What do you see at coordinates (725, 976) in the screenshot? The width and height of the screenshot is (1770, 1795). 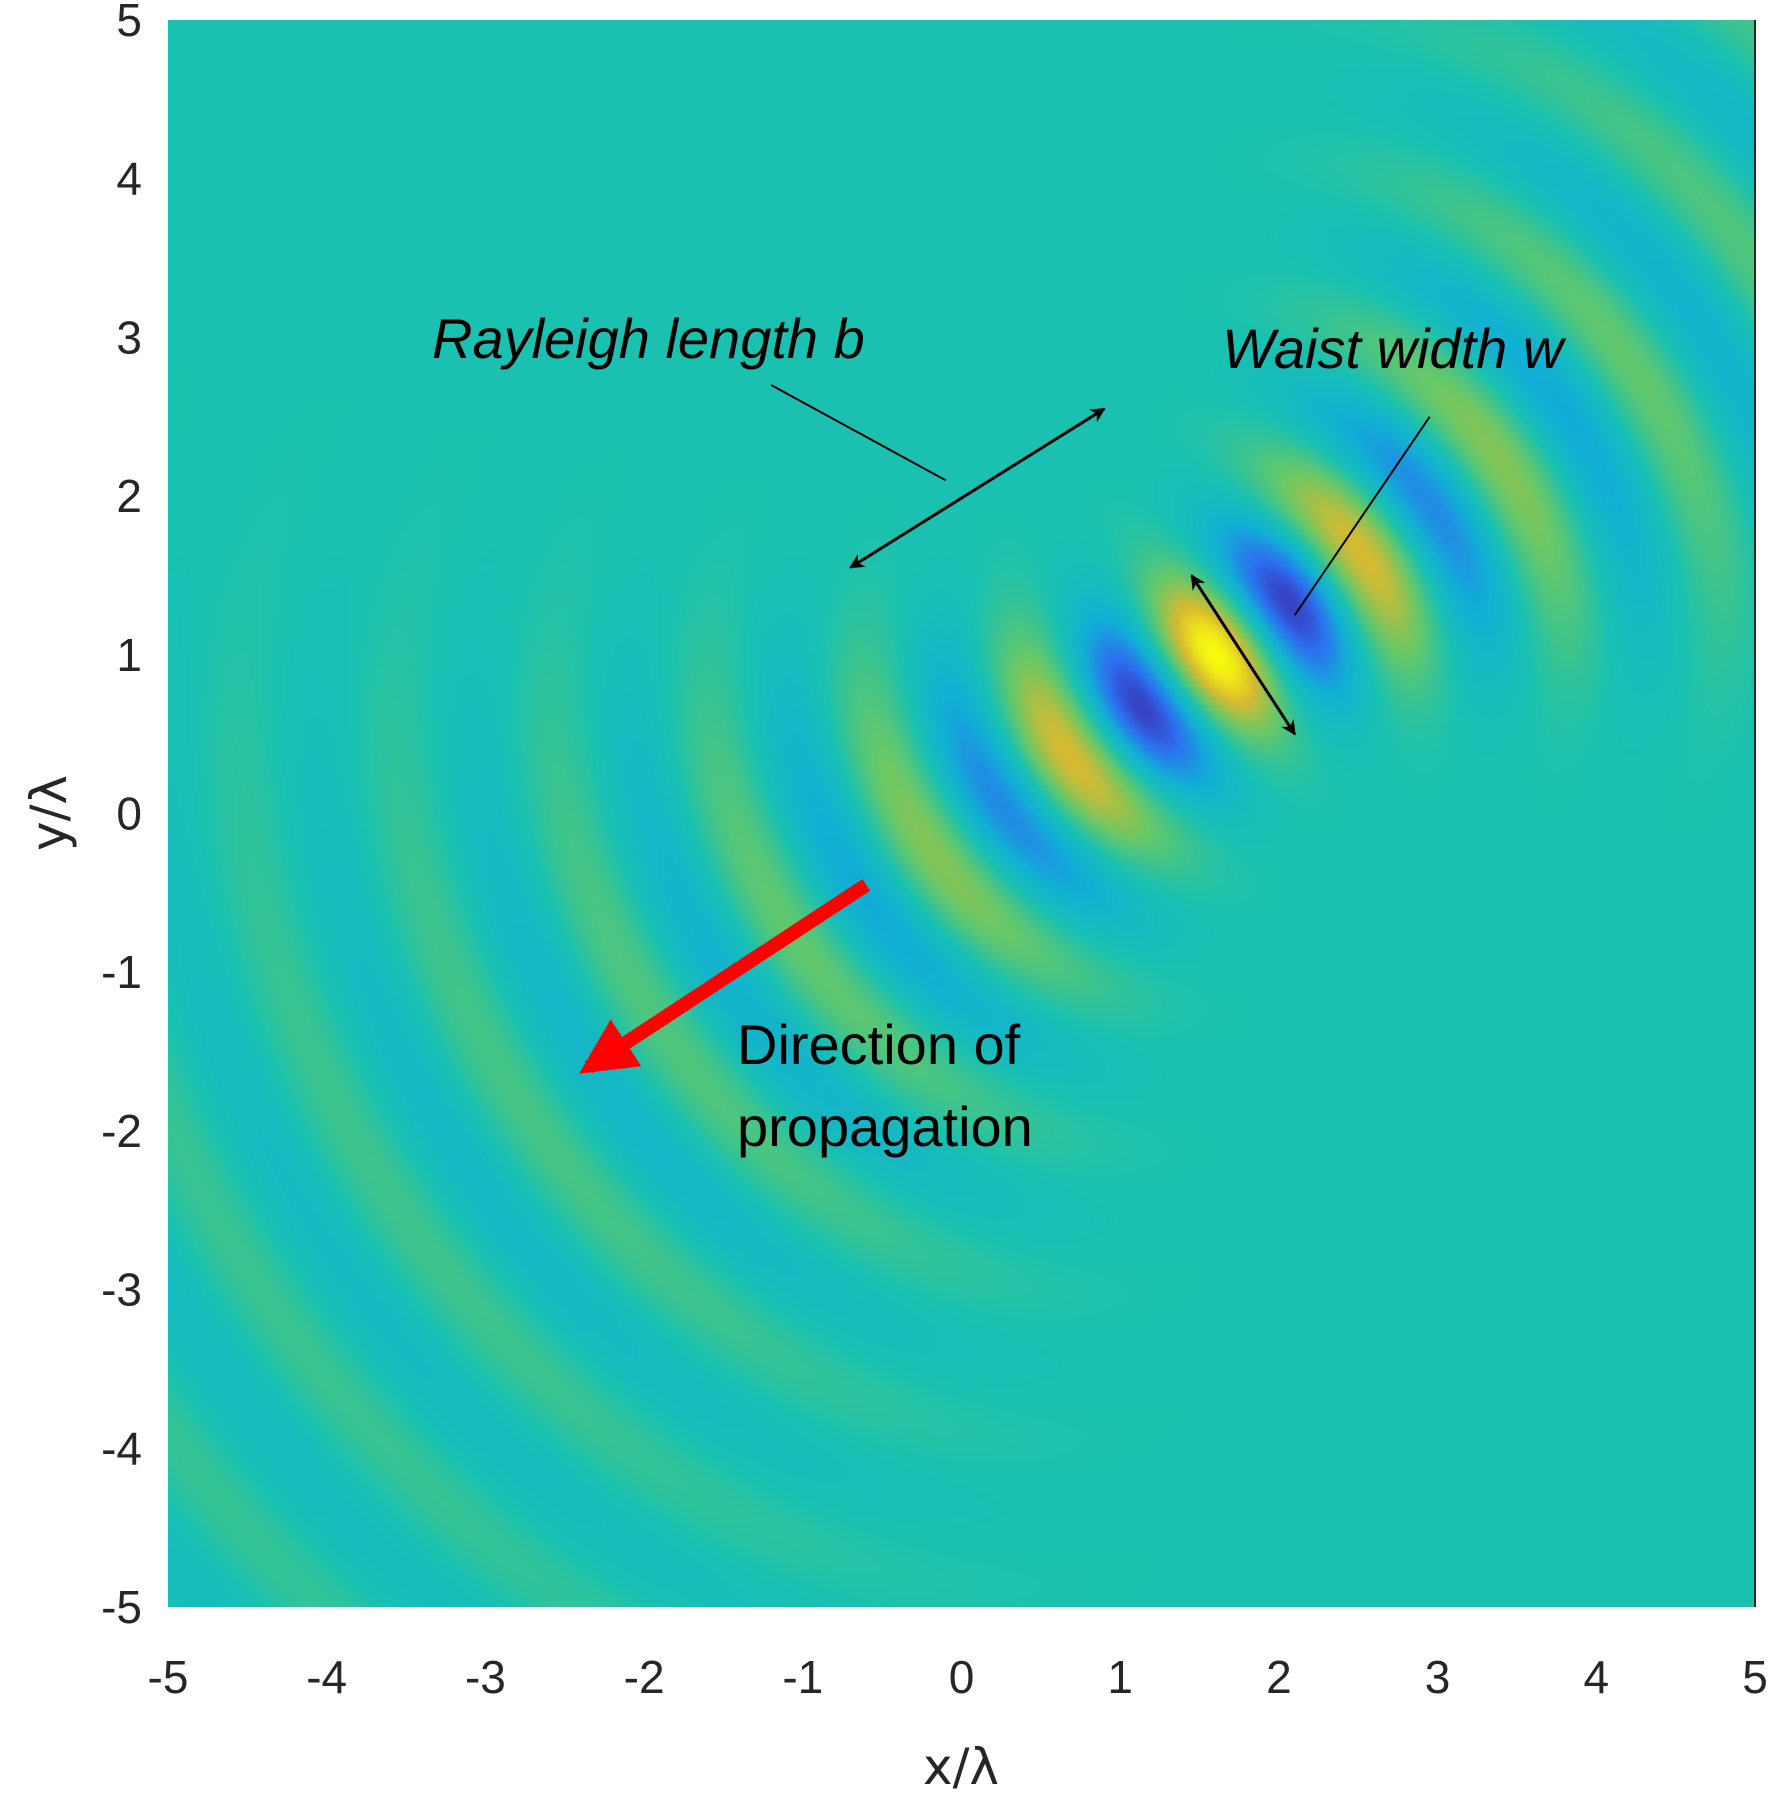 I see `propagation-direction-arrow` at bounding box center [725, 976].